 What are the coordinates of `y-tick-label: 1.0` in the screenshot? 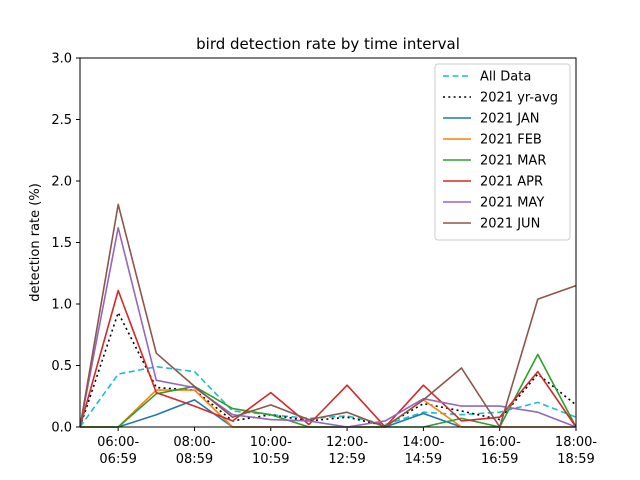 It's located at (61, 305).